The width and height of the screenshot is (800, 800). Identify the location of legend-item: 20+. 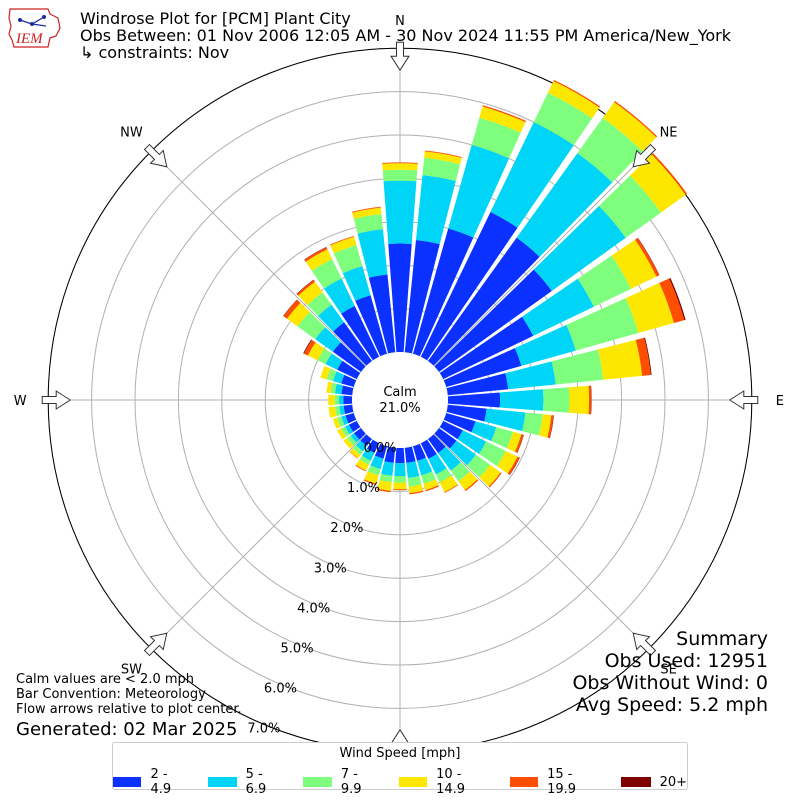
(653, 782).